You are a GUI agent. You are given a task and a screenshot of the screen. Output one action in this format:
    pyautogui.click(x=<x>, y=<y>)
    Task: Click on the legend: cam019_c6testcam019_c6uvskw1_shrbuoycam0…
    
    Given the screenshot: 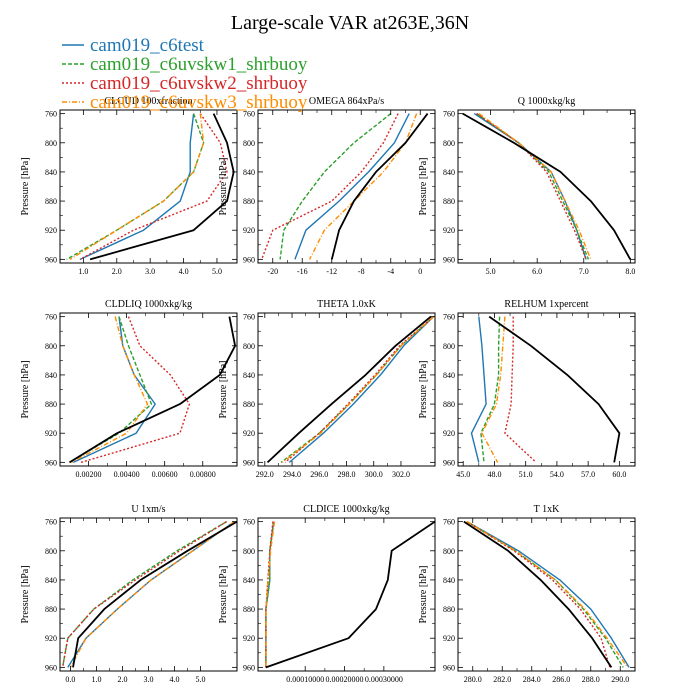 What is the action you would take?
    pyautogui.click(x=185, y=74)
    